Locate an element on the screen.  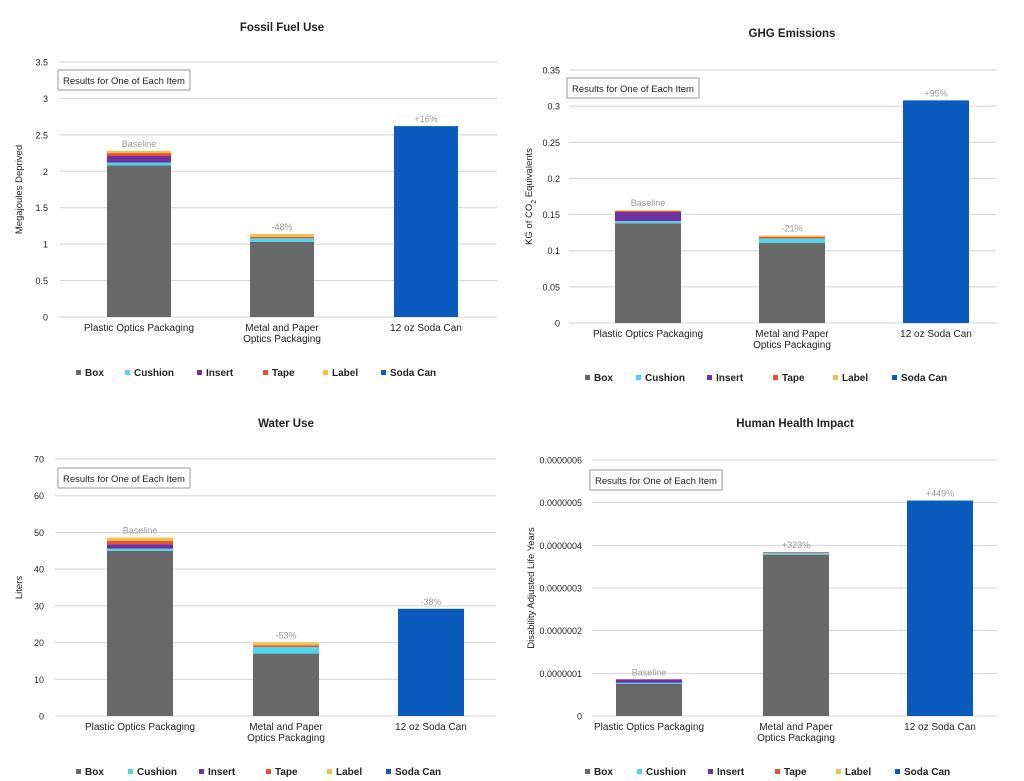
y-tick-label: 0.35 is located at coordinates (551, 71).